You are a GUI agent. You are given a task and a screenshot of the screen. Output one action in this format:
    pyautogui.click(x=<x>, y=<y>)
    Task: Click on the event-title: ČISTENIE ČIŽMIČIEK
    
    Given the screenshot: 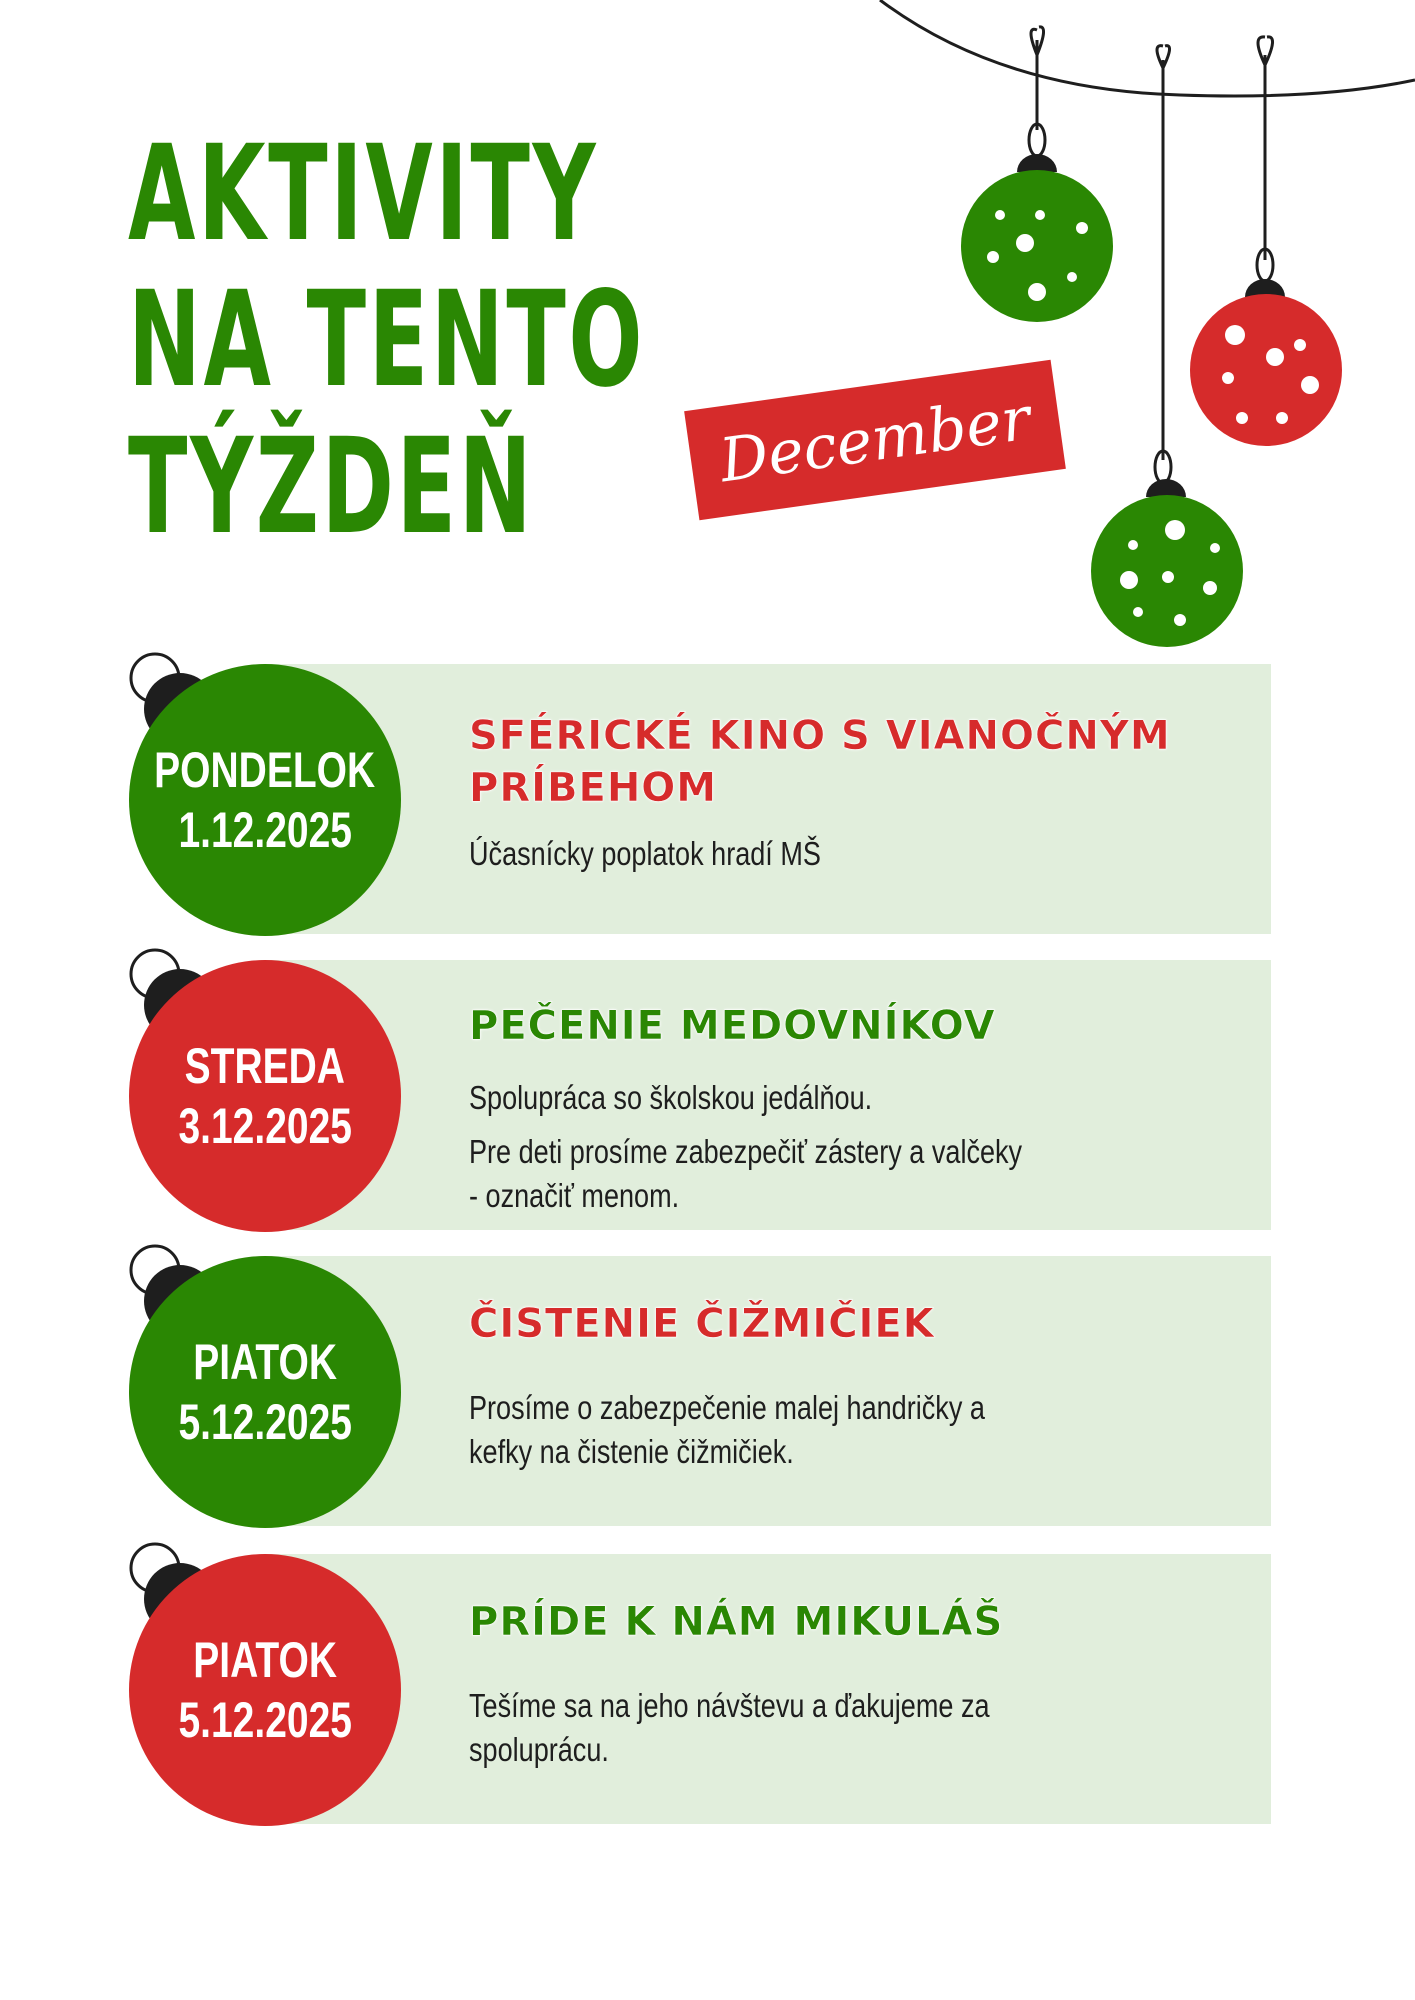 What is the action you would take?
    pyautogui.click(x=702, y=1324)
    